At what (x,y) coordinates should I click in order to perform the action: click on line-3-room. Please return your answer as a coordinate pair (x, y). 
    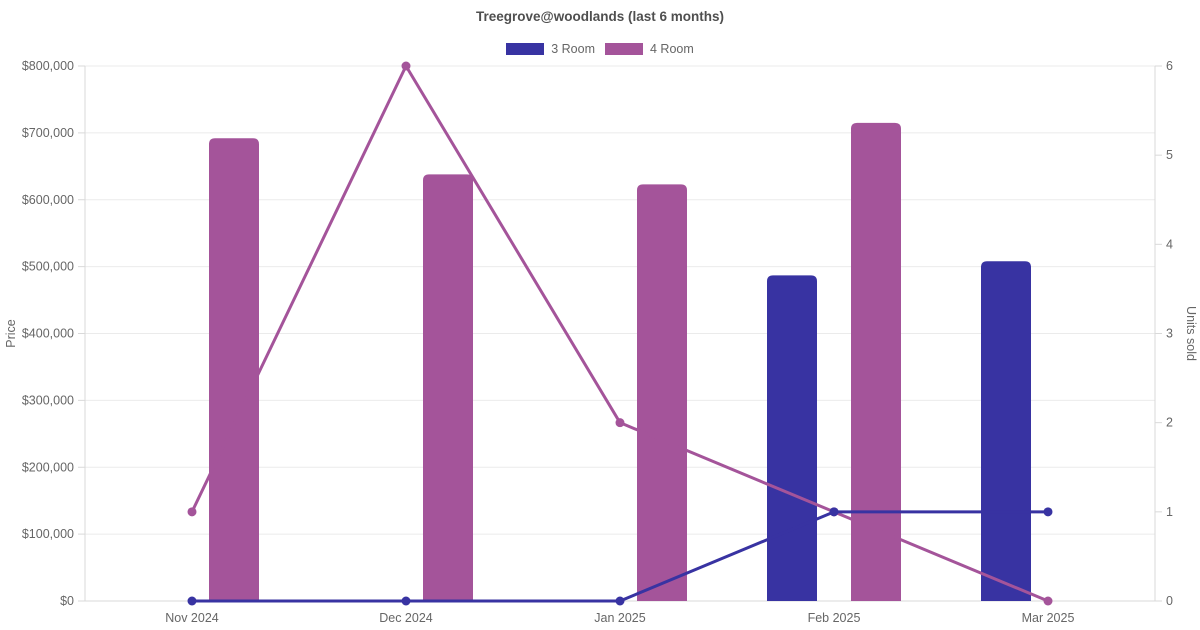
    Looking at the image, I should click on (620, 556).